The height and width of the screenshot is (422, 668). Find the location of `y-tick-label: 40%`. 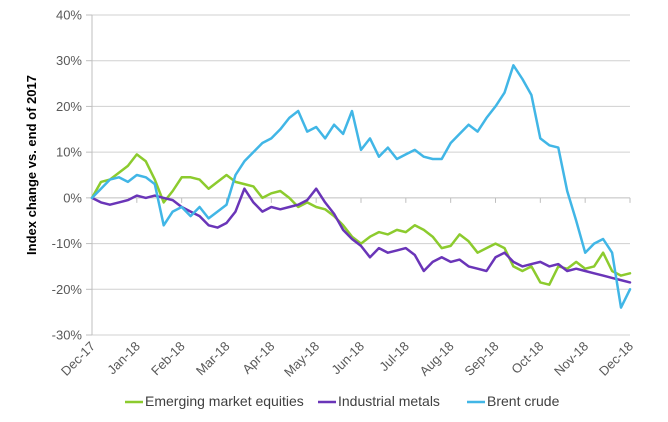

y-tick-label: 40% is located at coordinates (69, 15).